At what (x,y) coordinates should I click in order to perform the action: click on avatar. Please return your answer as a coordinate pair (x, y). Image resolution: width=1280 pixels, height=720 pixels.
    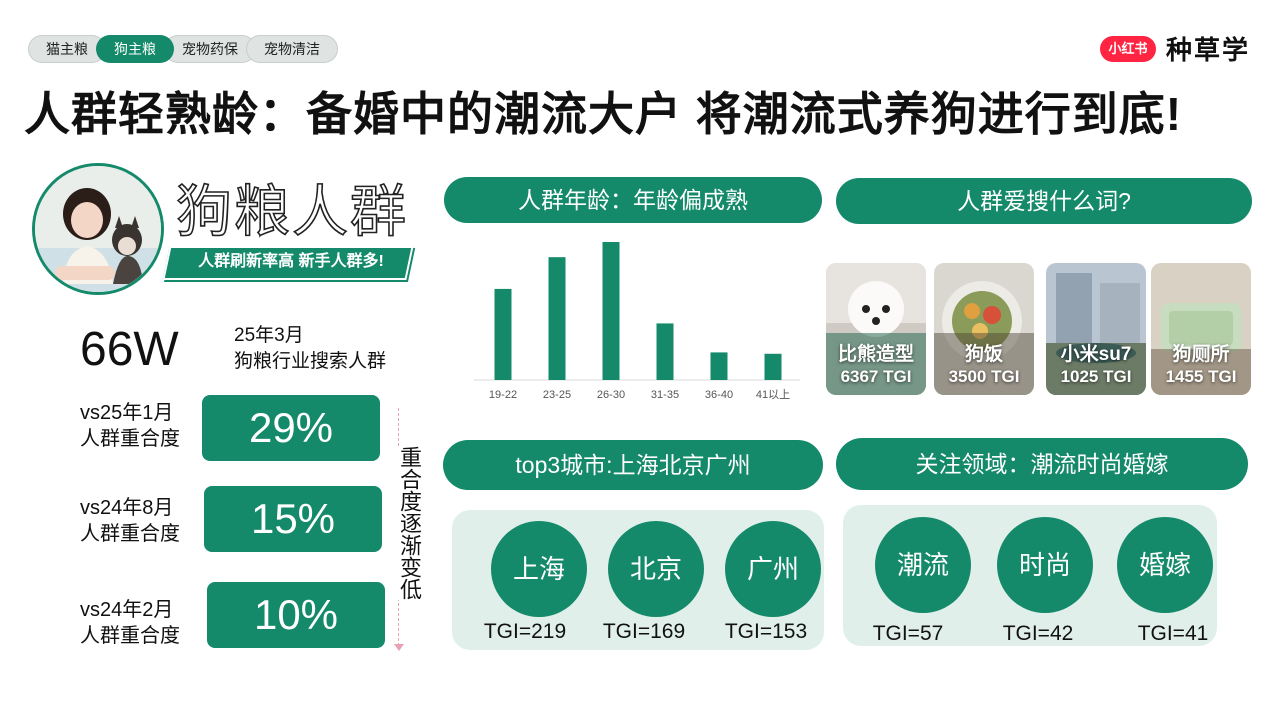
    Looking at the image, I should click on (98, 229).